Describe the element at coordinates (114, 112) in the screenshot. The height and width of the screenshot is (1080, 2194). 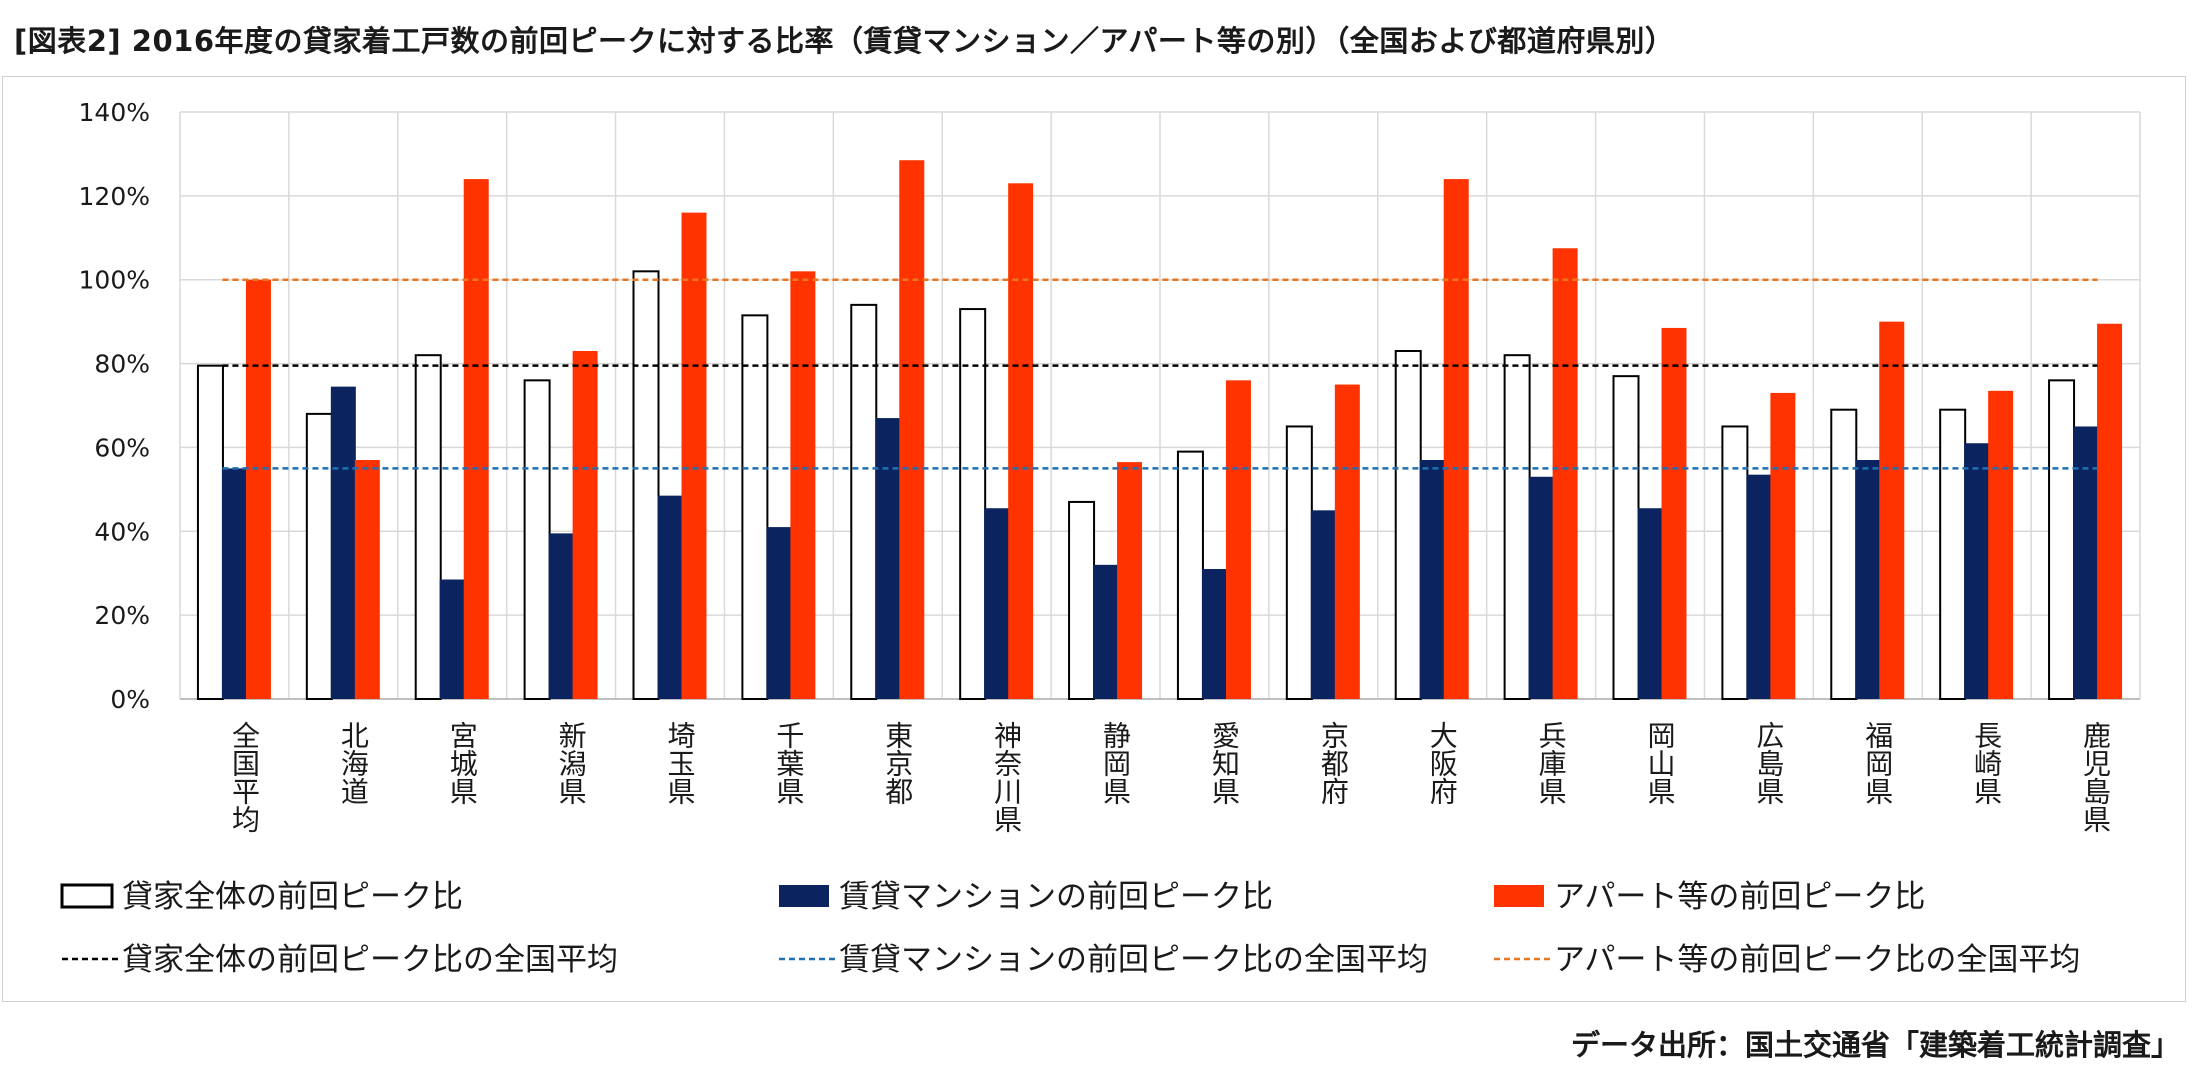
I see `y-tick-label: 140%` at that location.